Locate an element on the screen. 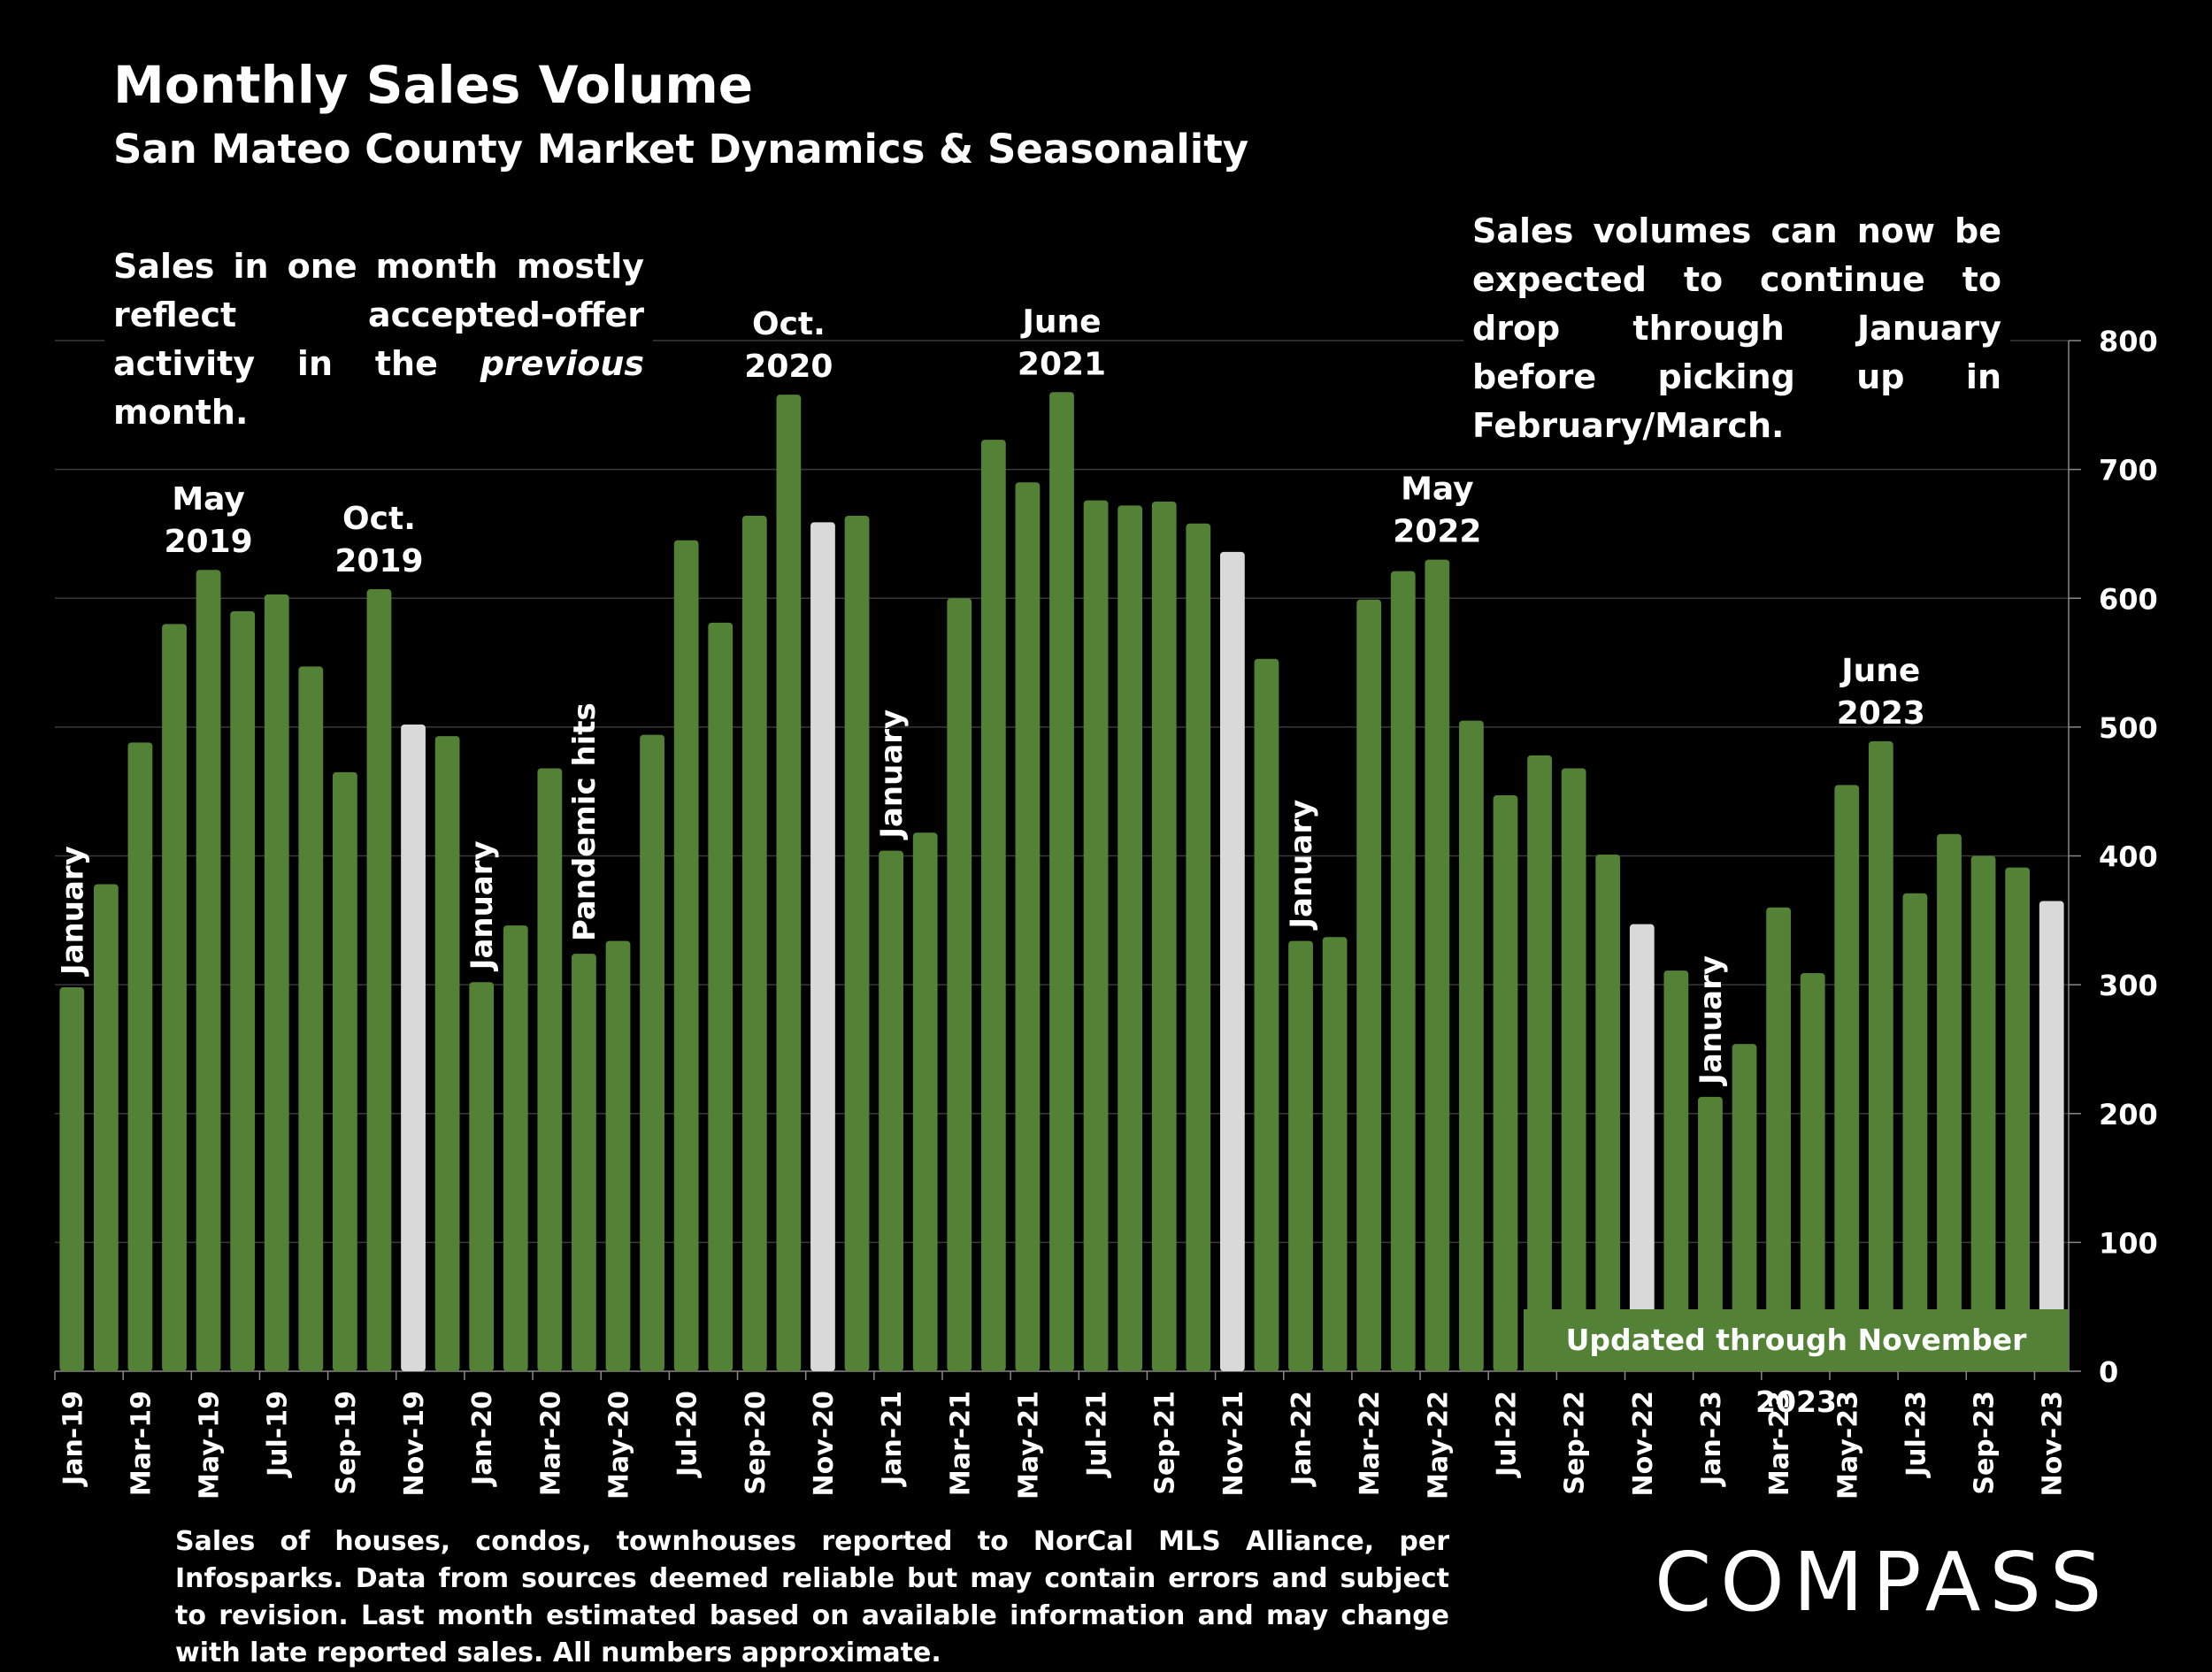 This screenshot has height=1672, width=2212. annotation-label: Pandemic hits is located at coordinates (585, 821).